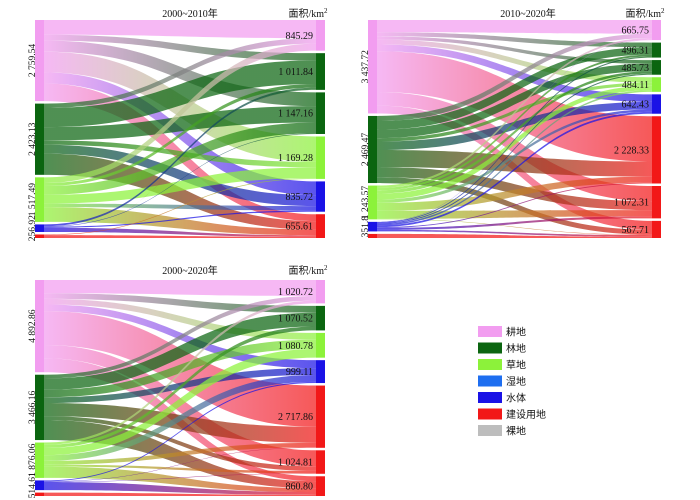 The height and width of the screenshot is (500, 700). What do you see at coordinates (300, 487) in the screenshot?
I see `right-node-value: 860.80` at bounding box center [300, 487].